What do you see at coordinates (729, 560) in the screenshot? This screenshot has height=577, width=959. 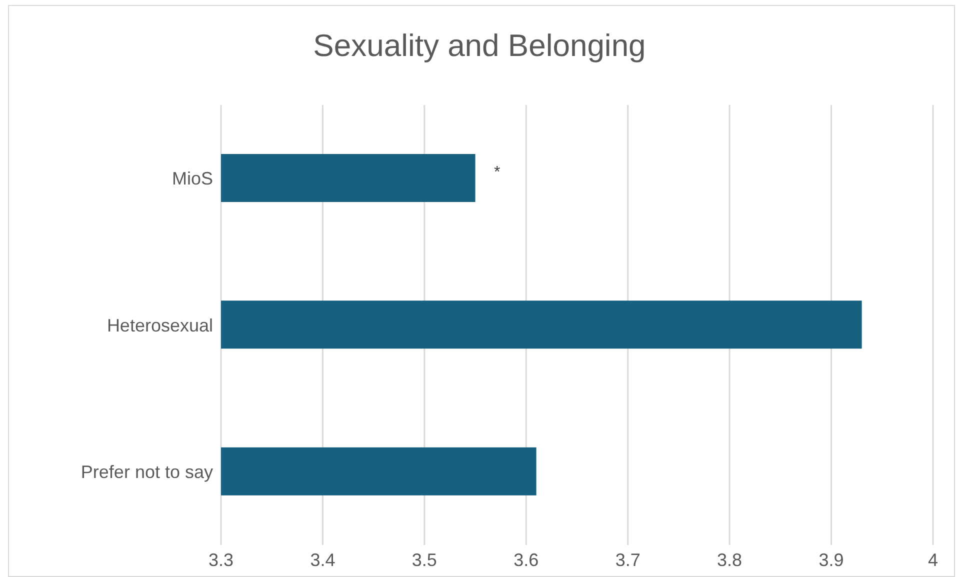 I see `x-tick-label: 3.8` at bounding box center [729, 560].